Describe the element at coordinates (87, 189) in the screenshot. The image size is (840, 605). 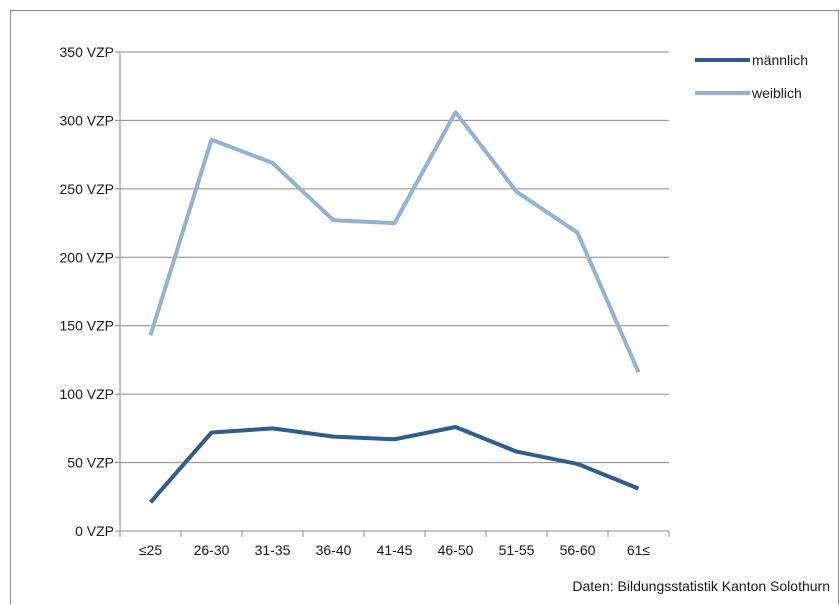
I see `y-tick-label: 250 VZP` at that location.